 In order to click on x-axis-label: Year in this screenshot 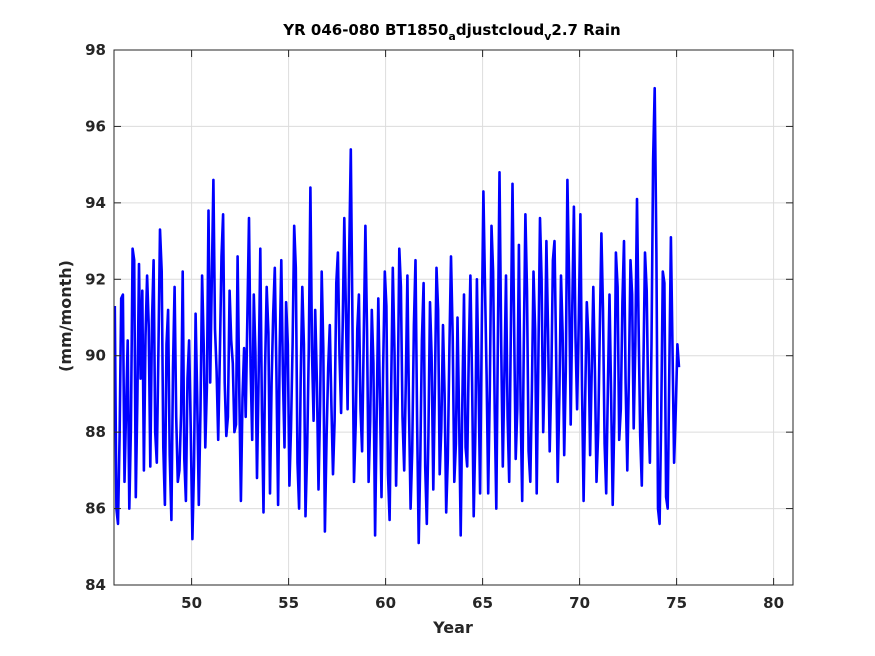, I will do `click(452, 627)`.